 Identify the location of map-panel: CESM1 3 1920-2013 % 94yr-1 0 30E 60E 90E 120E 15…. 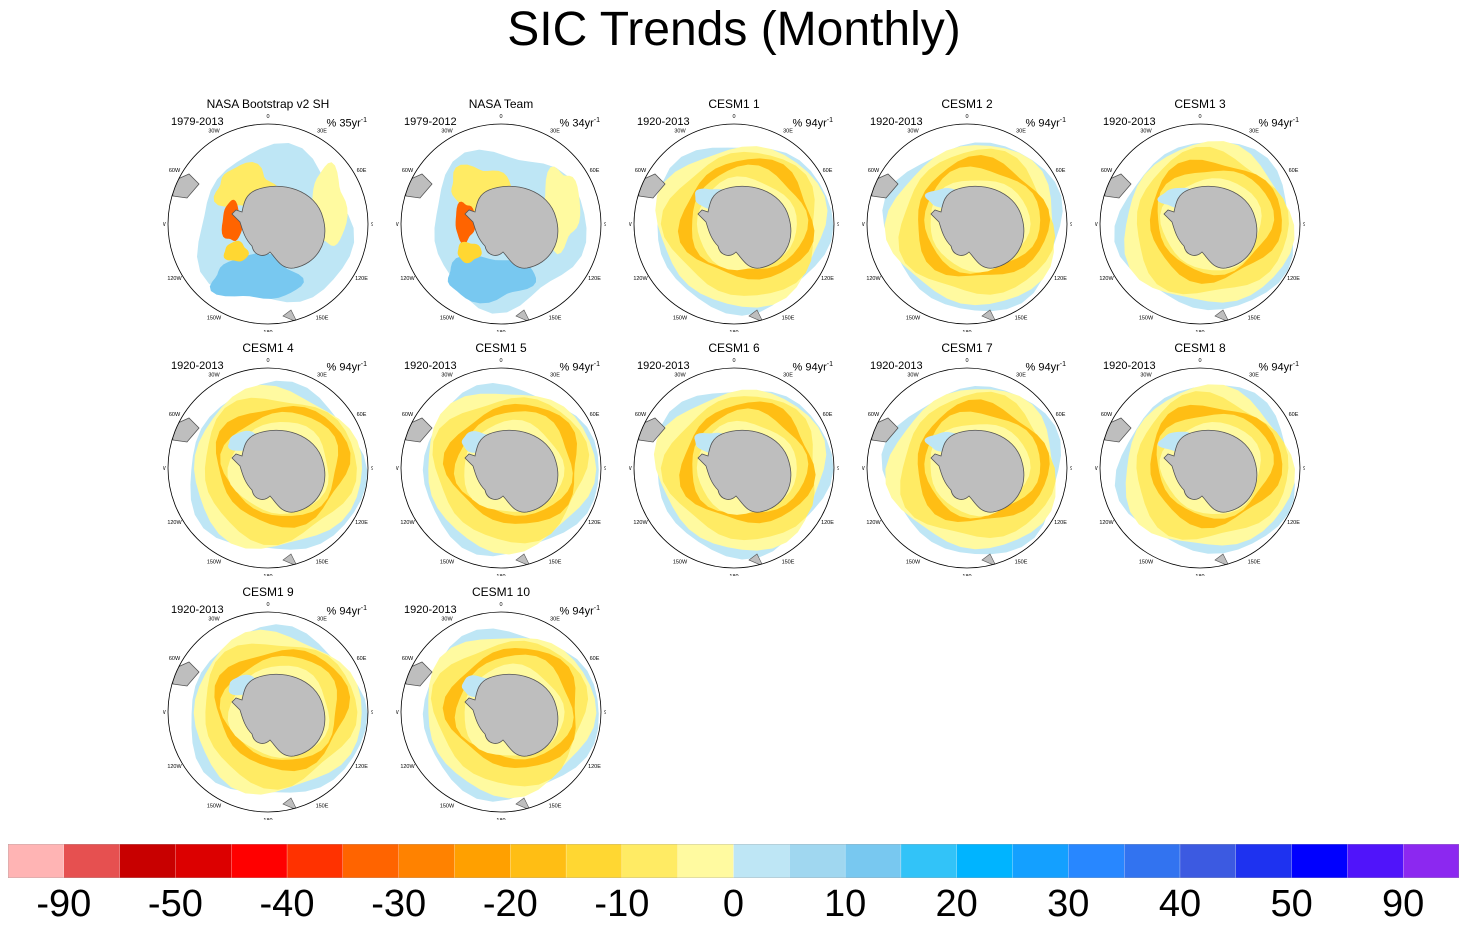
(1200, 214).